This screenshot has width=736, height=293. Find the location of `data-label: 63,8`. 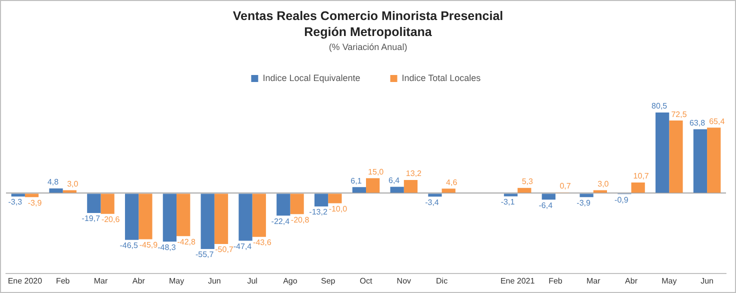

data-label: 63,8 is located at coordinates (697, 123).